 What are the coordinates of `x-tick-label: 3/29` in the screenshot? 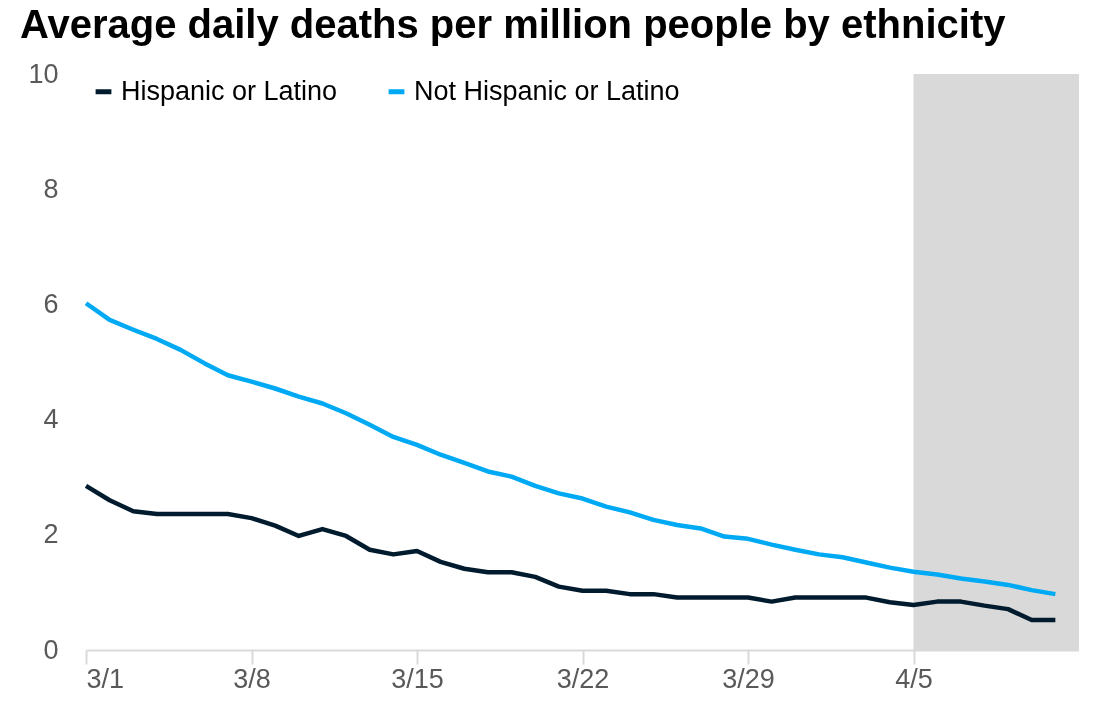 It's located at (748, 678).